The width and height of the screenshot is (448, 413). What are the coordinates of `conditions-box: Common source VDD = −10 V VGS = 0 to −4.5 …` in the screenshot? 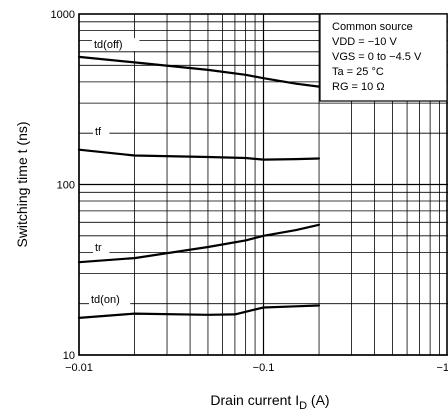 It's located at (383, 57).